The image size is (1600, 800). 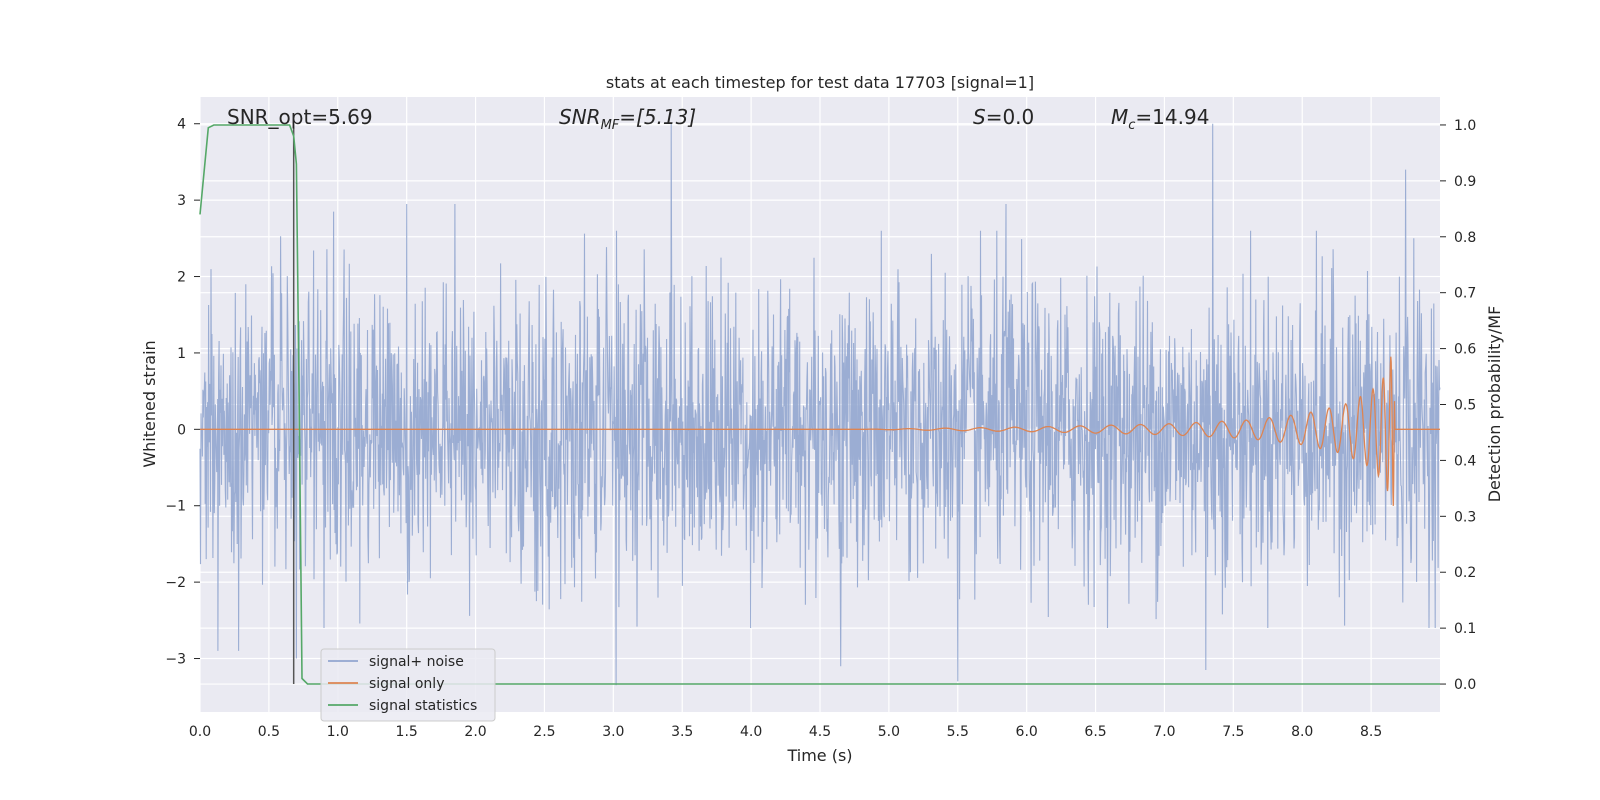 I want to click on x-tick-label: 4.5, so click(x=820, y=732).